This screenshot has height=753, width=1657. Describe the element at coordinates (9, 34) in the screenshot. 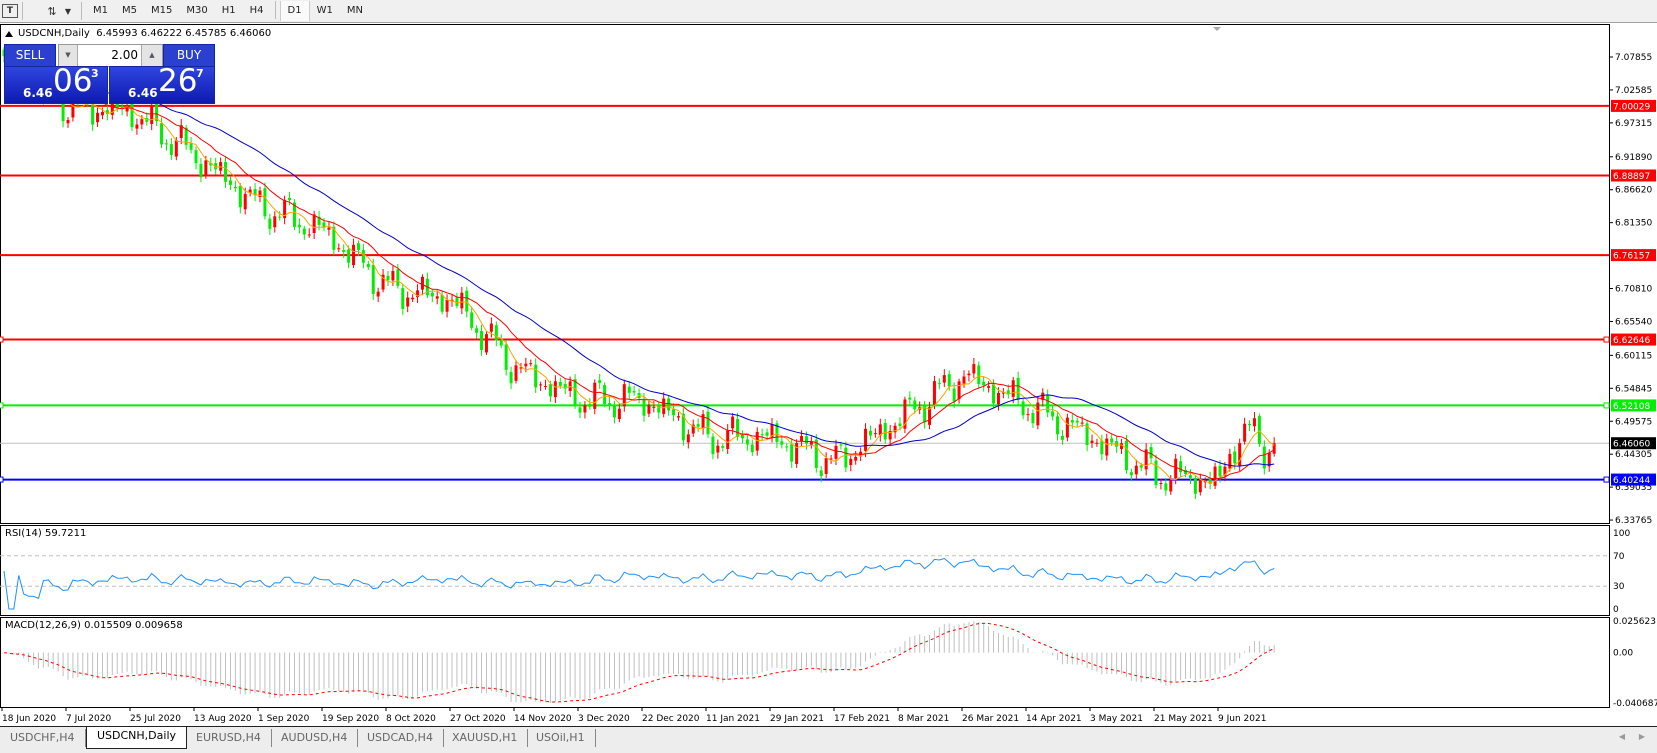

I see `collapse-triangle-icon` at that location.